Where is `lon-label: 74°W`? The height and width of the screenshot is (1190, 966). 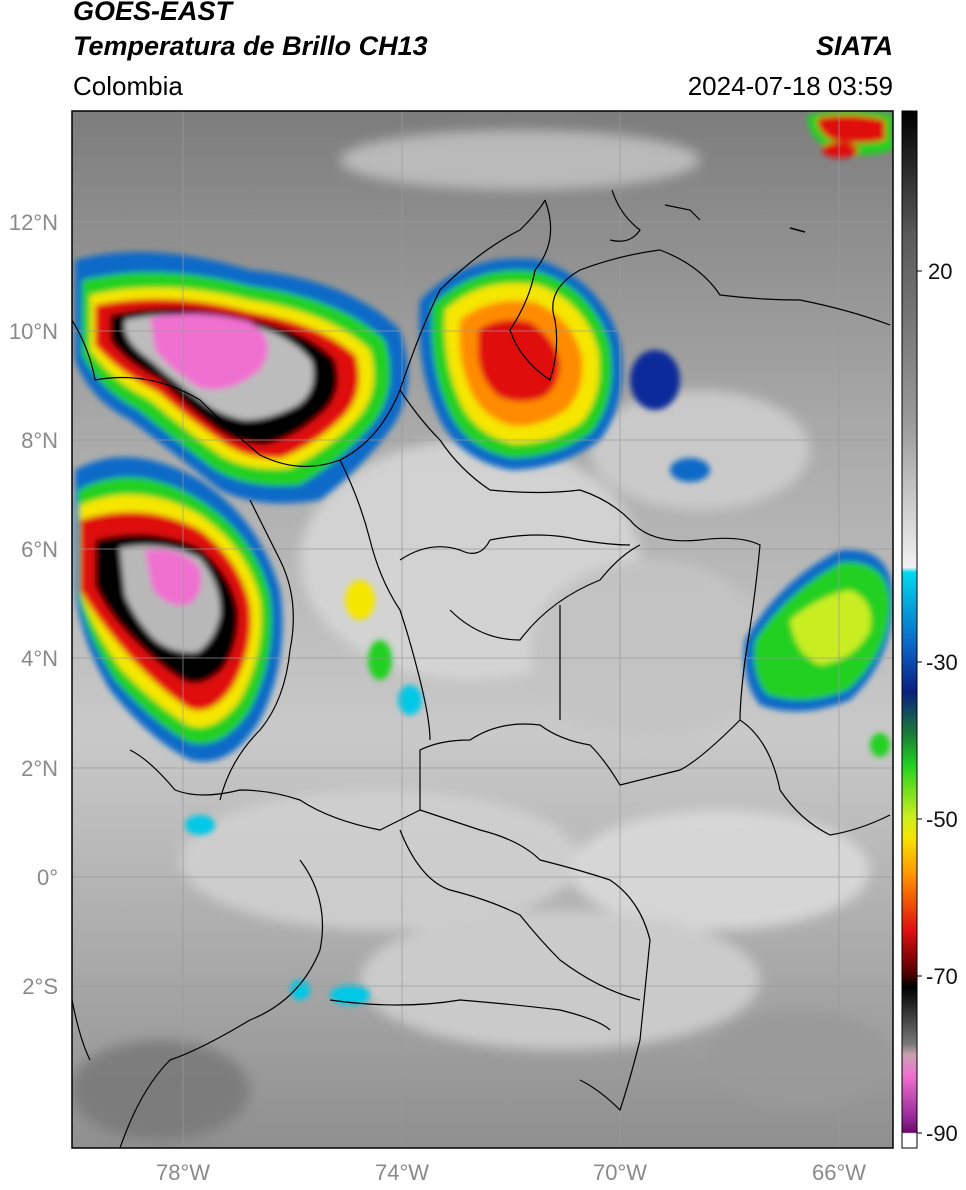 lon-label: 74°W is located at coordinates (402, 1172).